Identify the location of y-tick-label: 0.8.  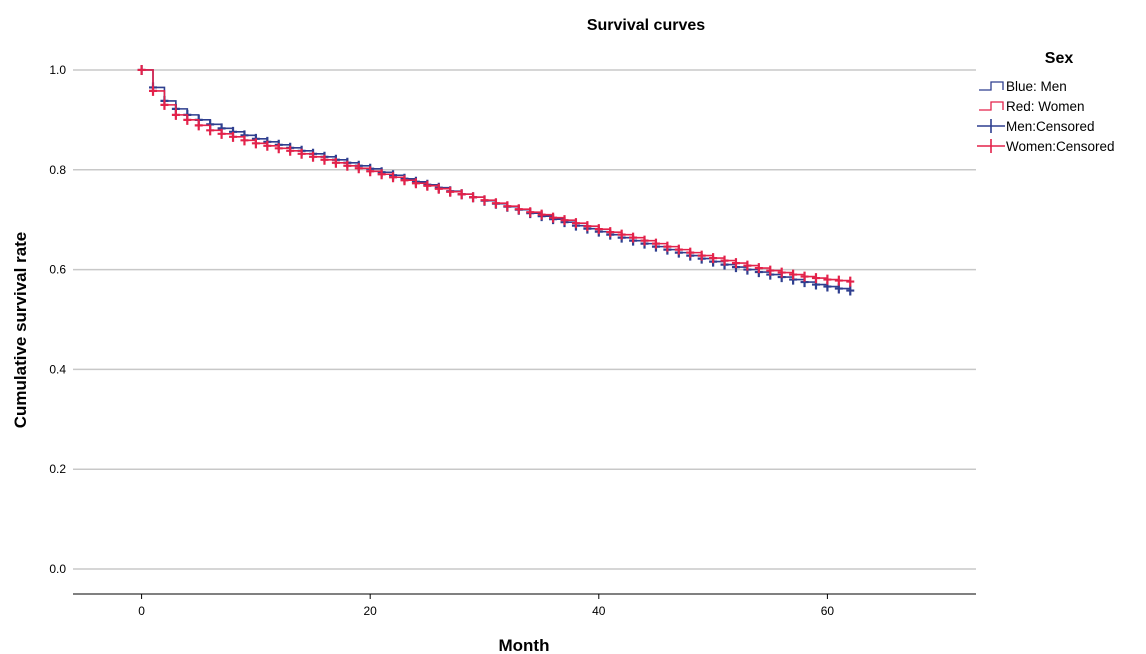
(57, 170).